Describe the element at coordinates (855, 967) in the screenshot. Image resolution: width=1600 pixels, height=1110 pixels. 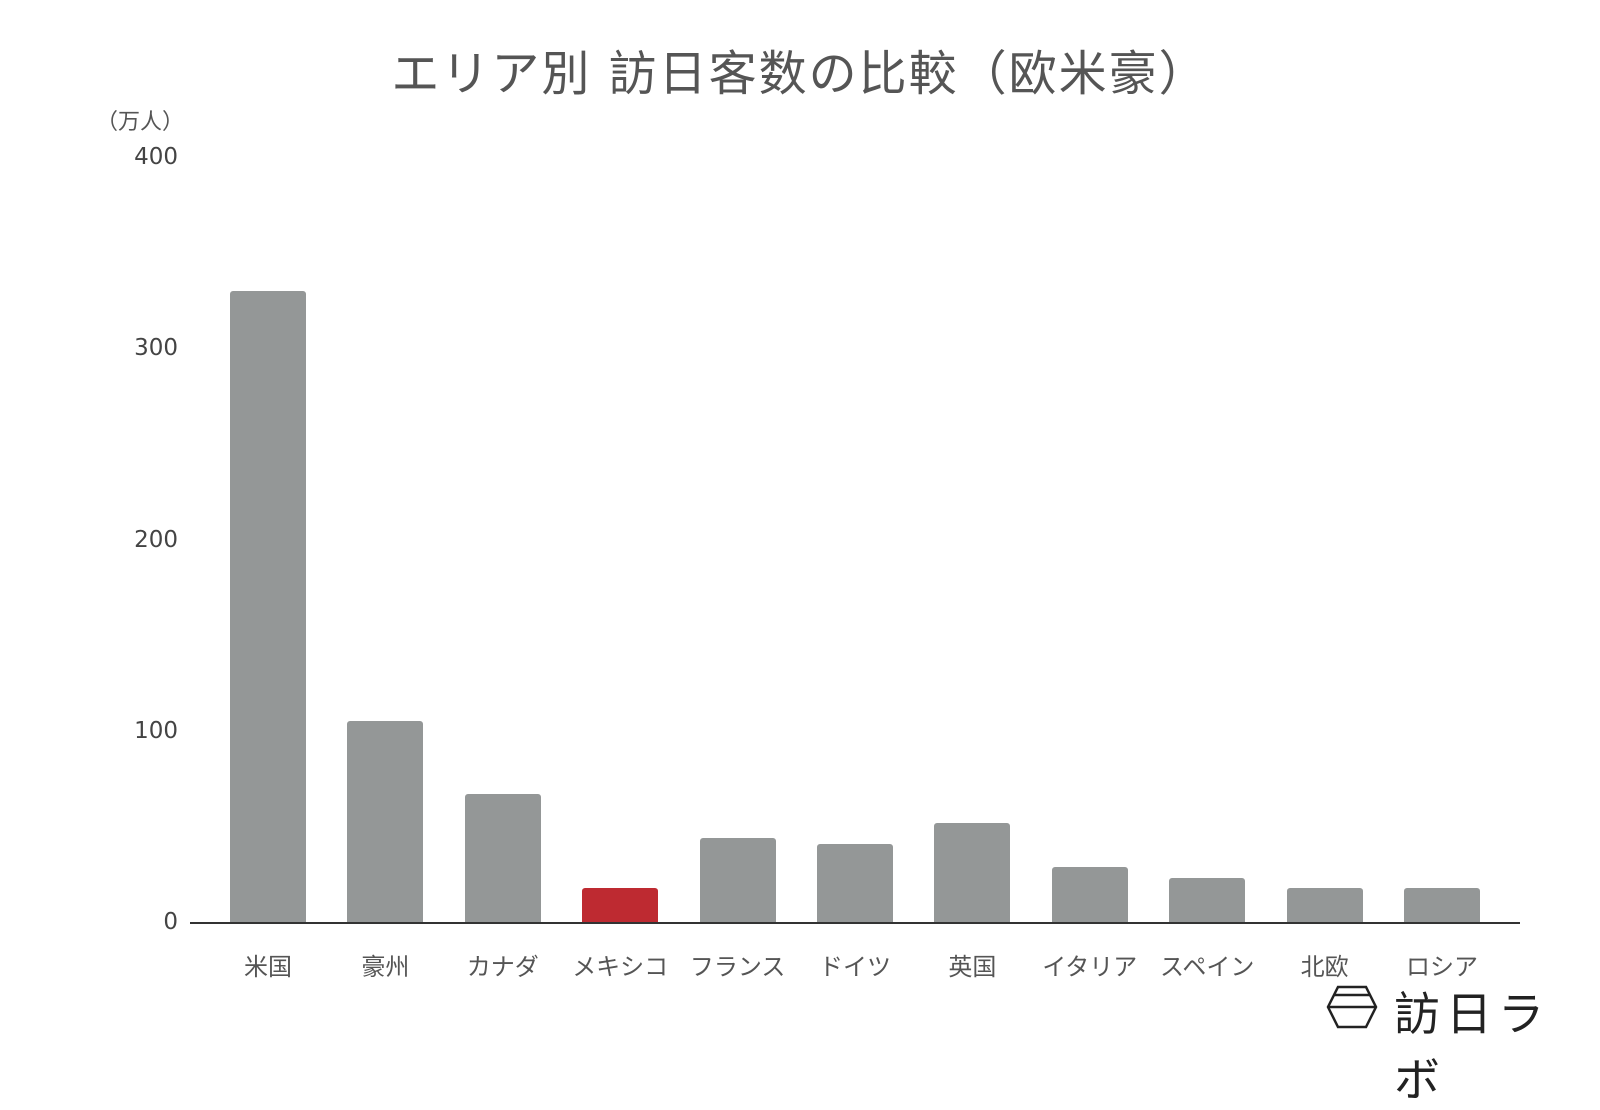
I see `x-tick-label: ドイツ` at that location.